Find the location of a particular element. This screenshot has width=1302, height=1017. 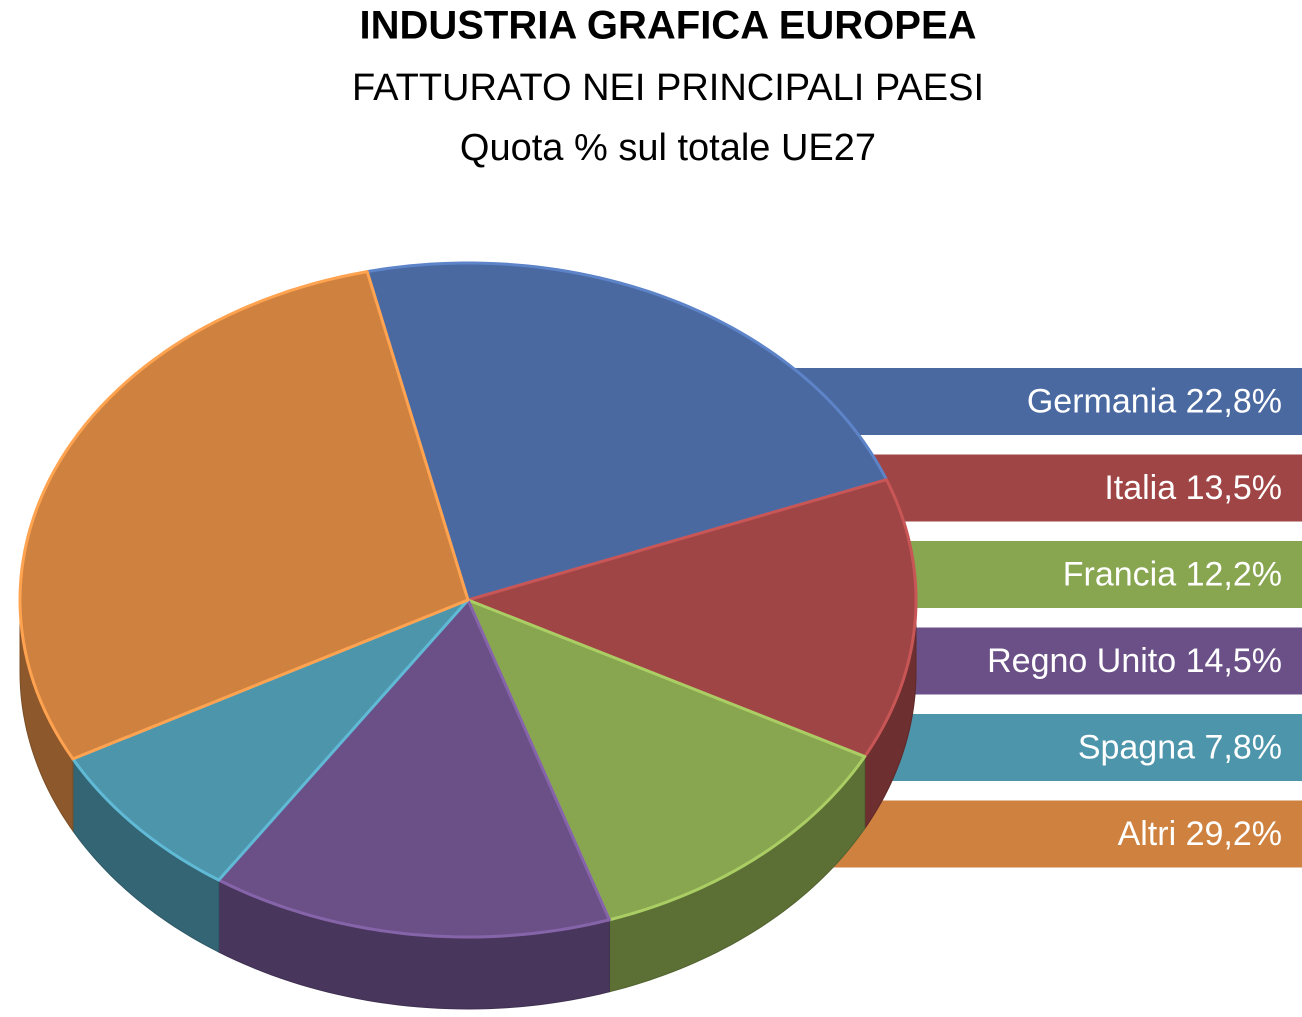

legend-name: Italia is located at coordinates (1140, 488).